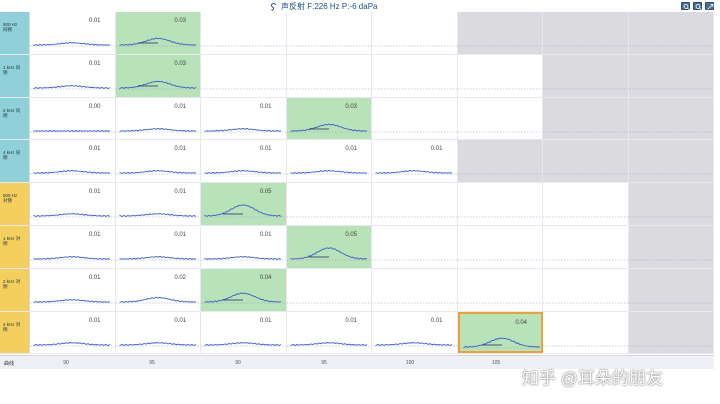 The height and width of the screenshot is (404, 720). I want to click on footer-tick: 95, so click(324, 363).